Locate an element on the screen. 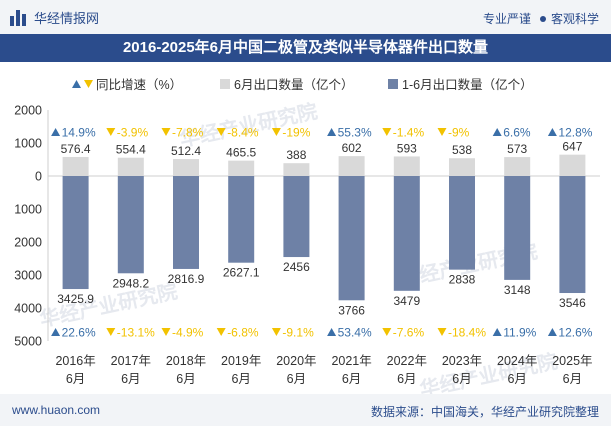  x-tick-label-year: 2024年 is located at coordinates (517, 361).